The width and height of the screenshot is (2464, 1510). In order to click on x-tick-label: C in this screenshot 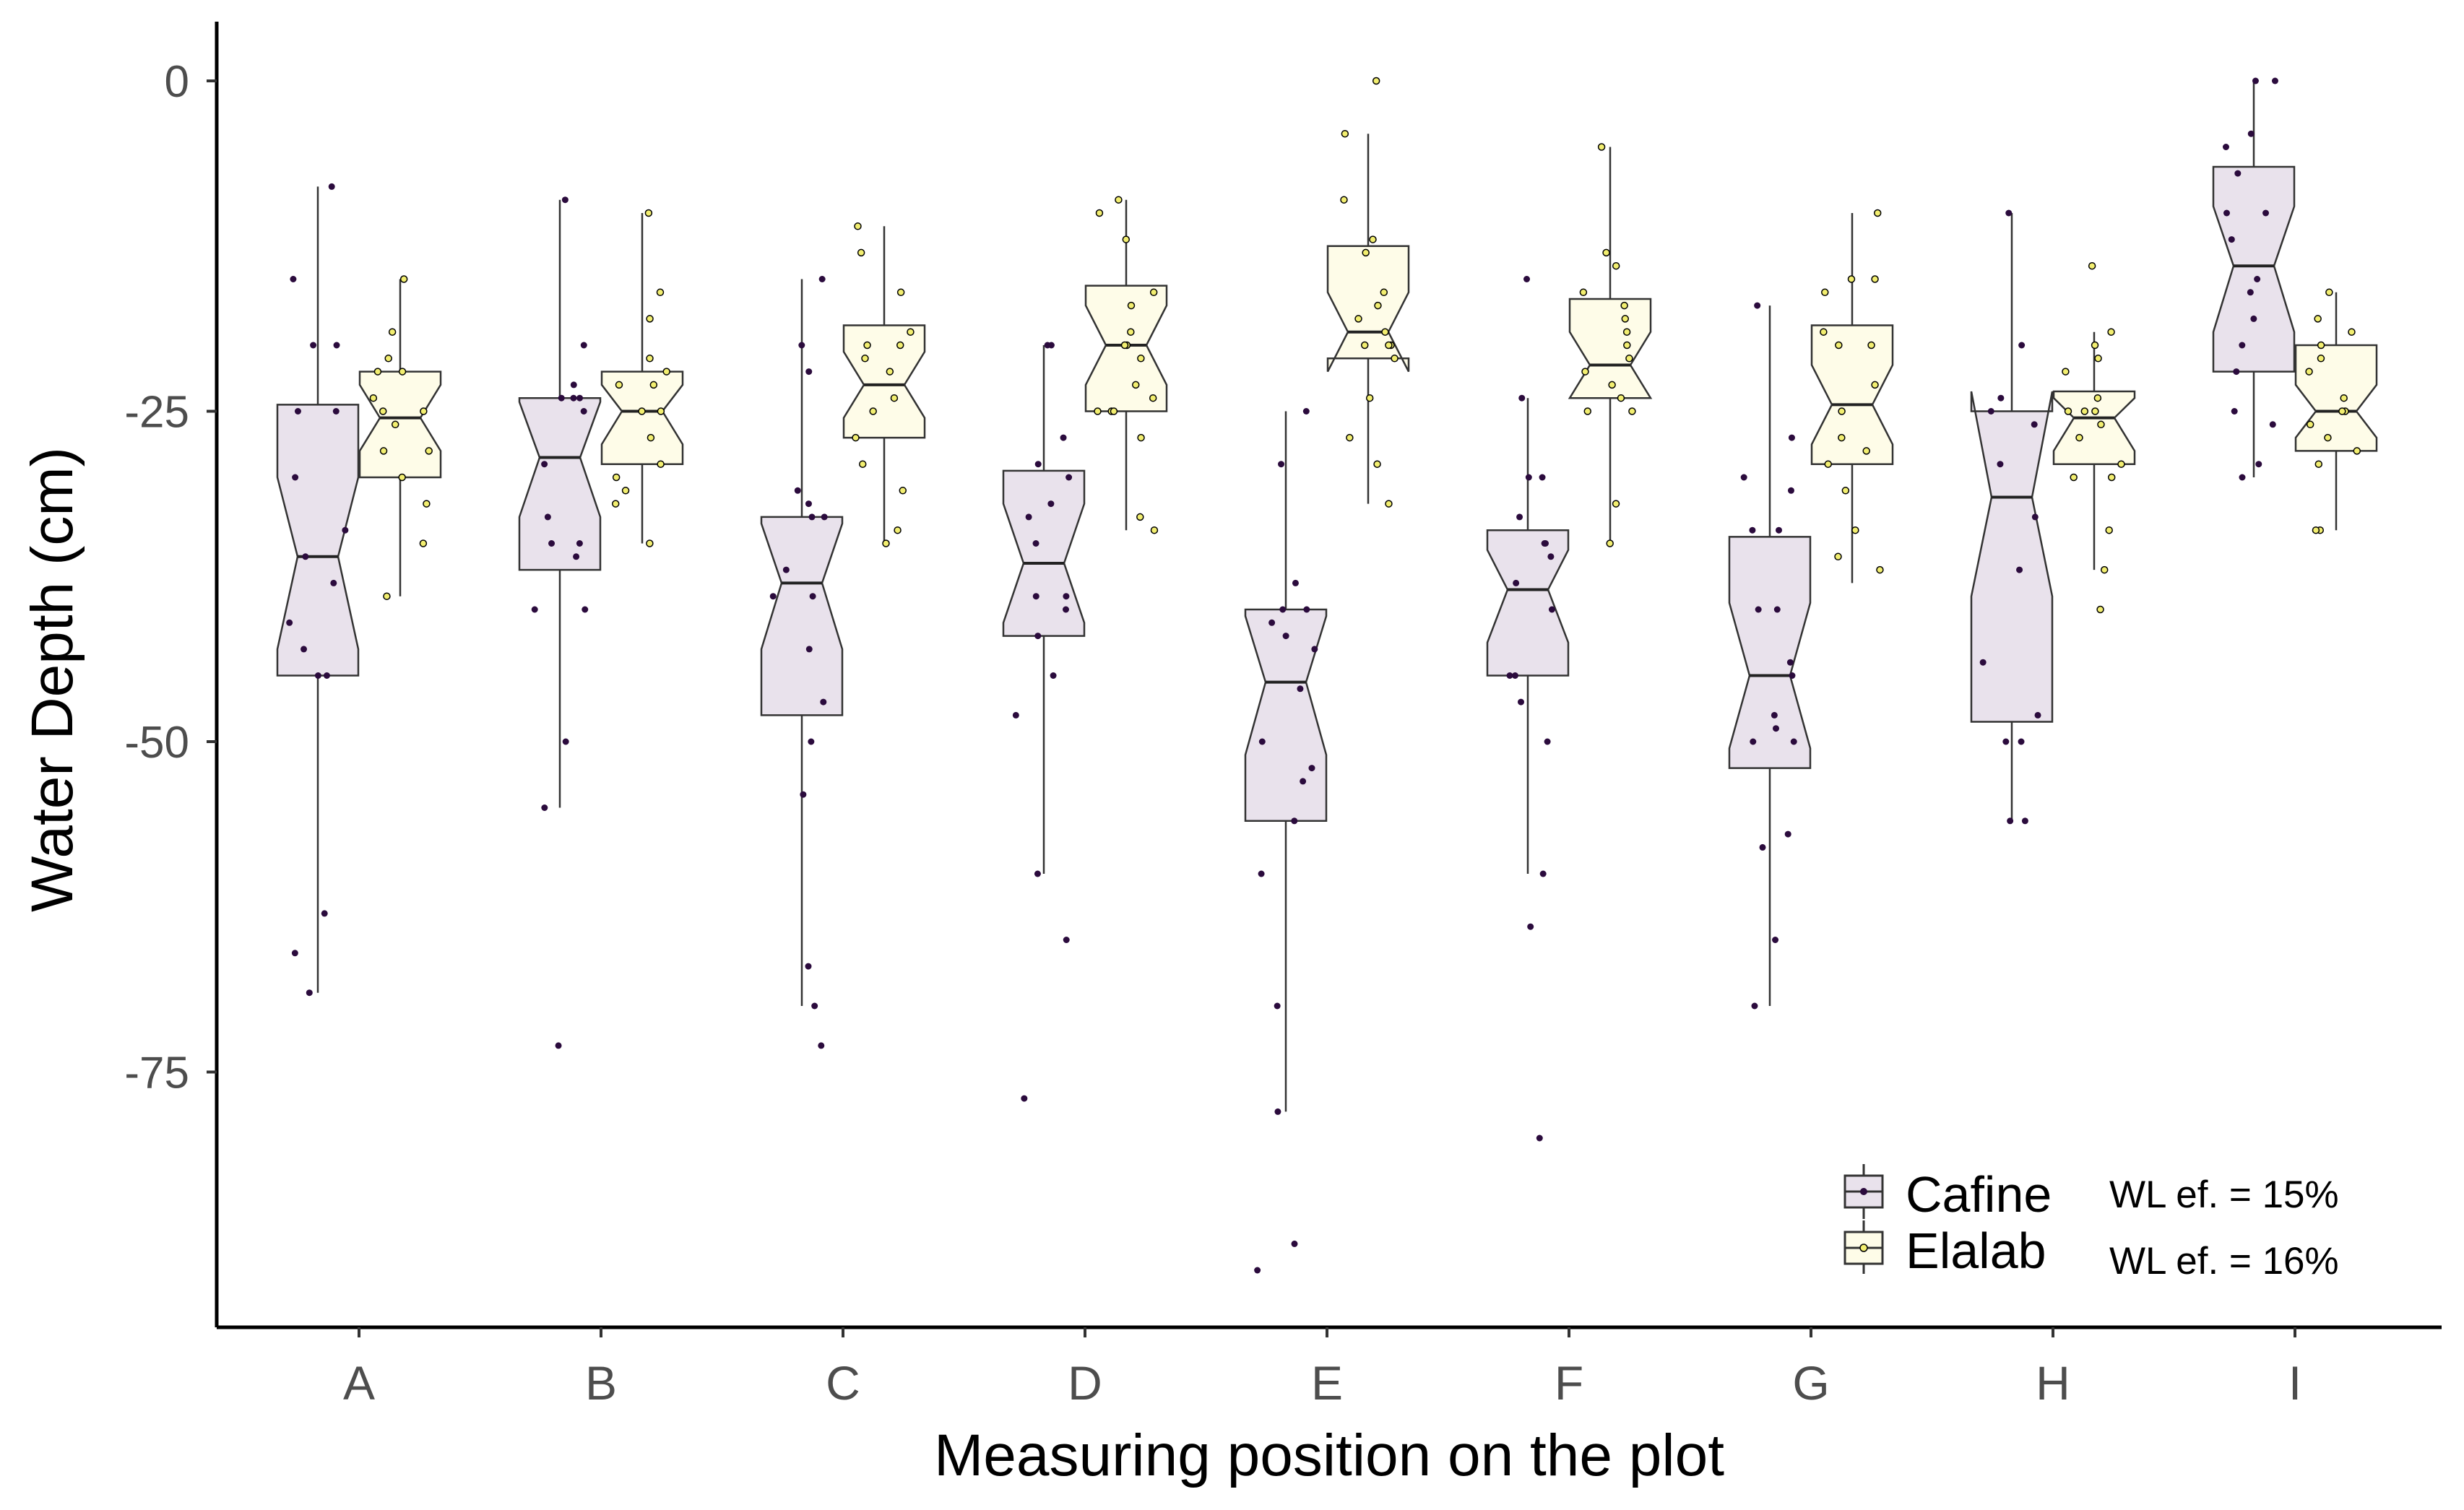, I will do `click(843, 1383)`.